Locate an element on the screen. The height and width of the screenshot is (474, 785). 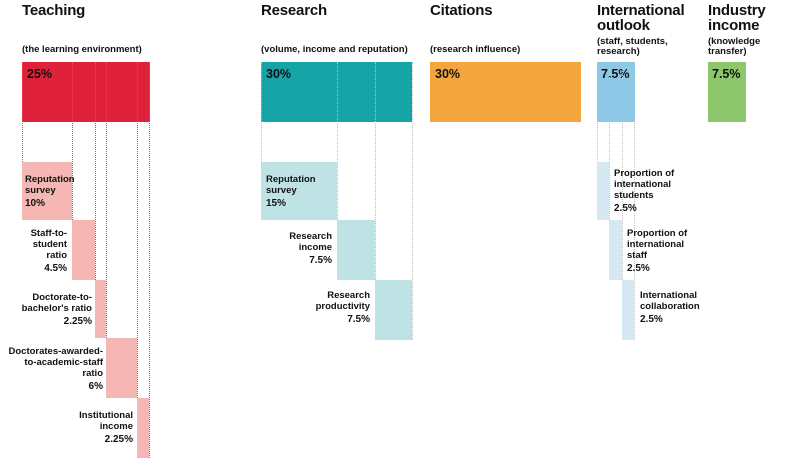
teaching-doctorates-awarded-bar is located at coordinates (121, 368).